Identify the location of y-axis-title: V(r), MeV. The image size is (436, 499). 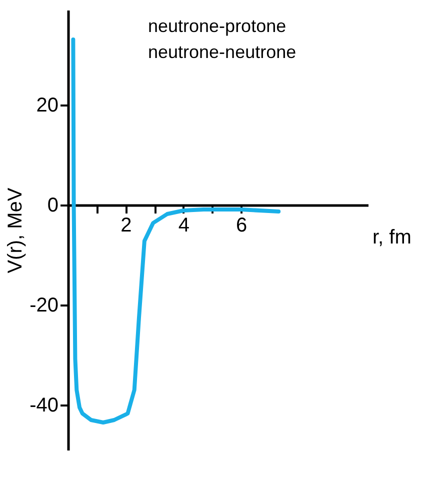
(15, 230).